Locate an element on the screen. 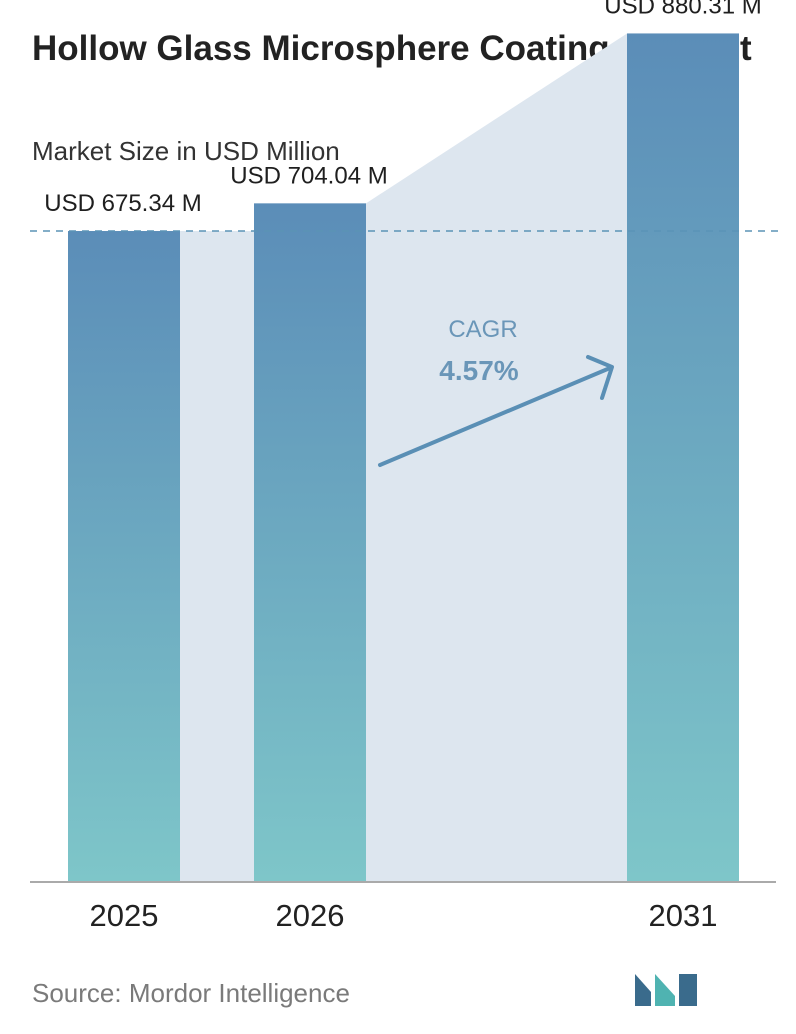 The image size is (796, 1034). x-tick-label-2026: 2026 is located at coordinates (310, 915).